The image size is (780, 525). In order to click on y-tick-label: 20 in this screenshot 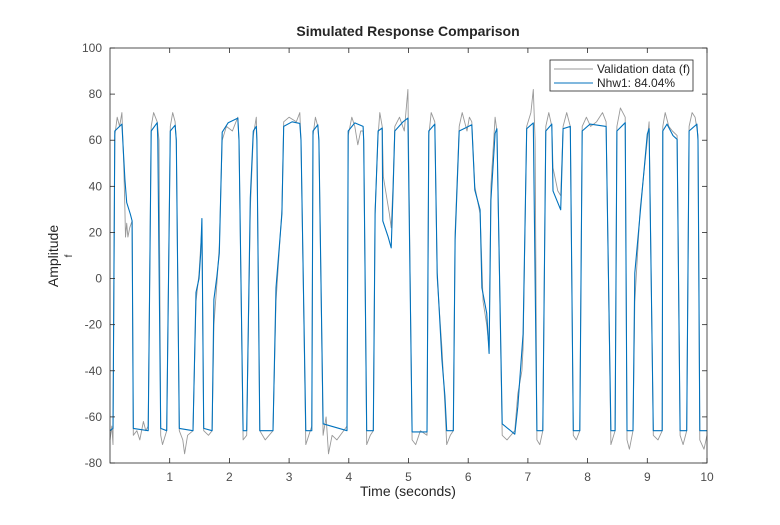, I will do `click(96, 232)`.